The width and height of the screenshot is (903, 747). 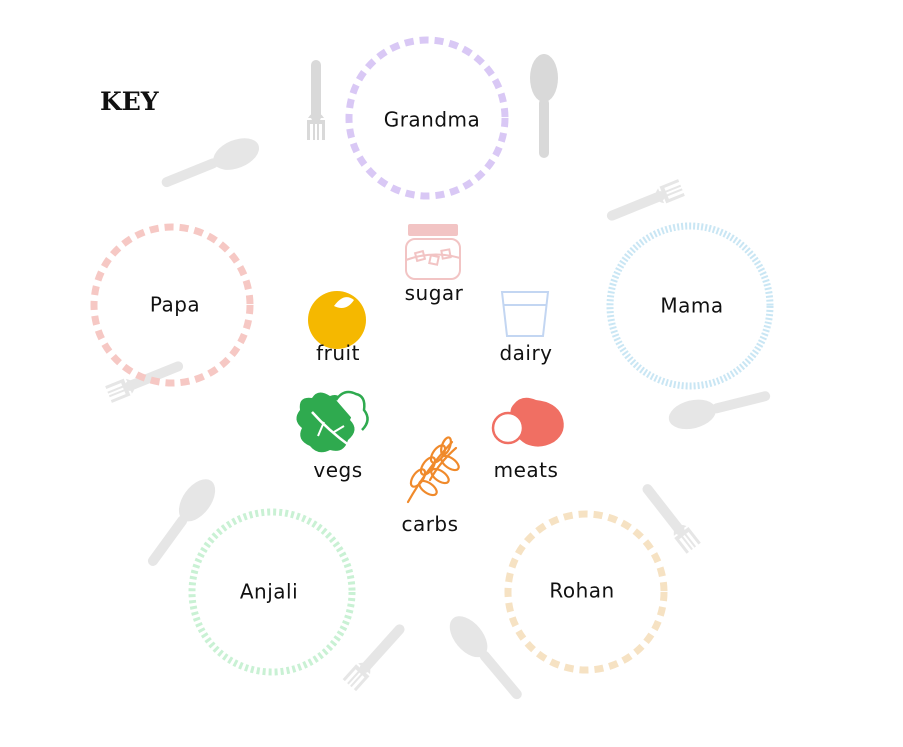 What do you see at coordinates (527, 422) in the screenshot?
I see `meat-icon` at bounding box center [527, 422].